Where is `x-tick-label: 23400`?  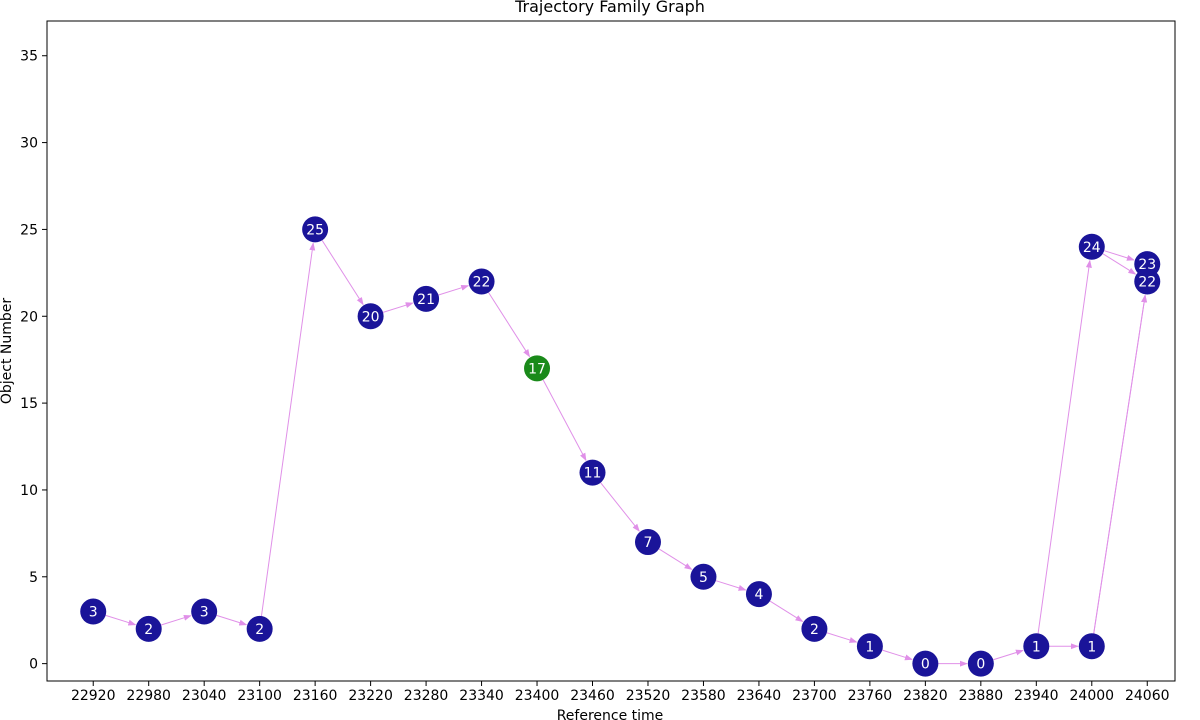 x-tick-label: 23400 is located at coordinates (537, 696).